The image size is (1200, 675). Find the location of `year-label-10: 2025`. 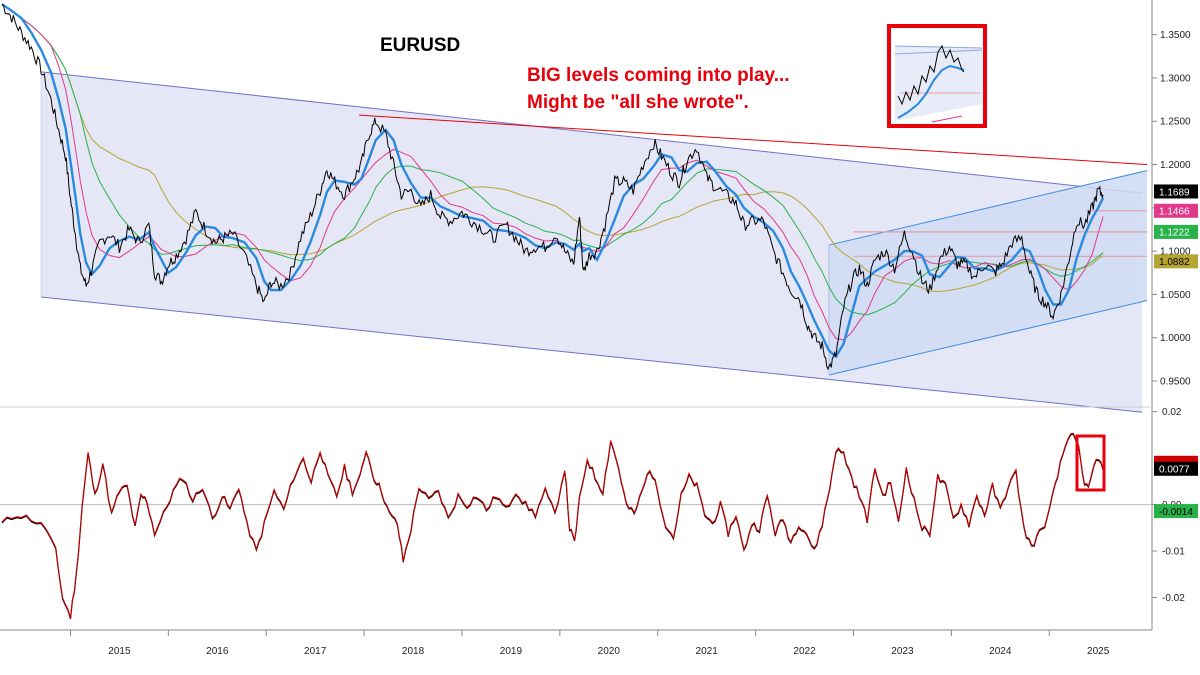

year-label-10: 2025 is located at coordinates (1098, 651).